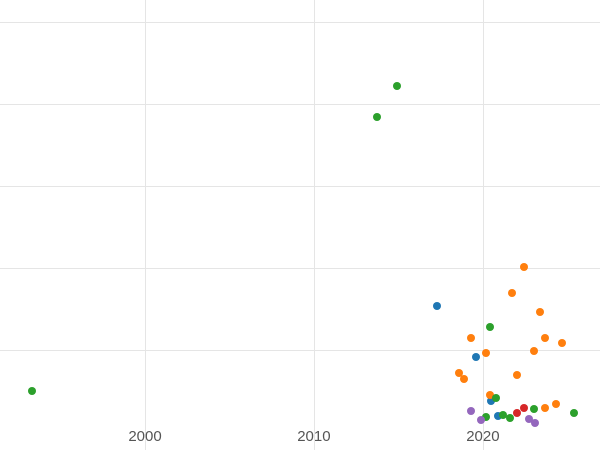 This screenshot has height=450, width=600. Describe the element at coordinates (483, 436) in the screenshot. I see `x-tick-label: 2020` at that location.